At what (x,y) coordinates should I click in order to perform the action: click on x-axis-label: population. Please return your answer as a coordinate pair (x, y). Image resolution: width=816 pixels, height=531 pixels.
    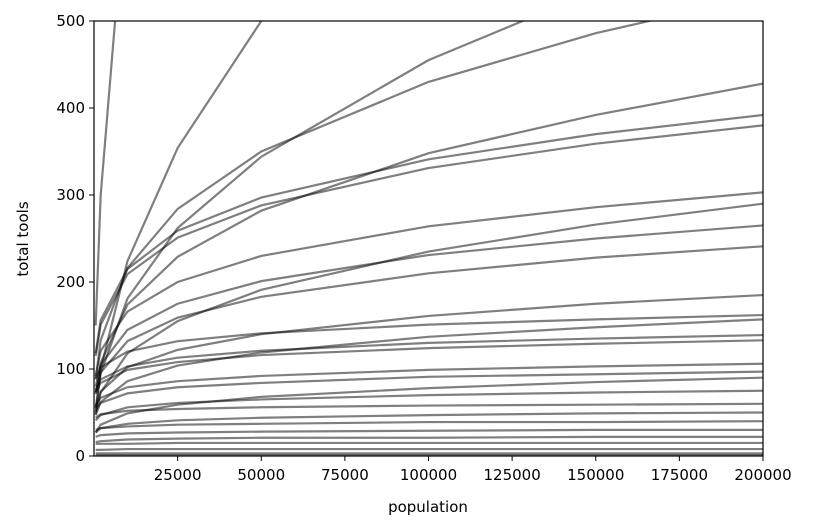
    Looking at the image, I should click on (428, 507).